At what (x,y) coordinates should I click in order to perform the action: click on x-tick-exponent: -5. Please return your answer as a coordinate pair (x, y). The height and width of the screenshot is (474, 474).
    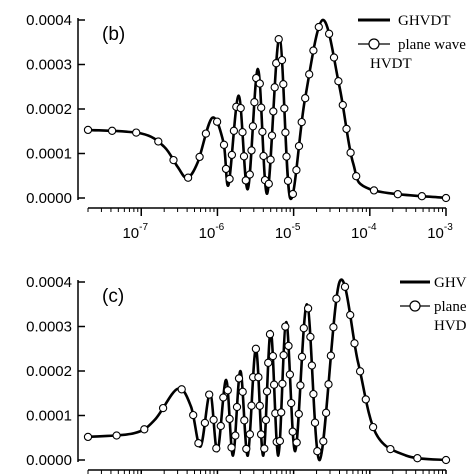
    Looking at the image, I should click on (296, 227).